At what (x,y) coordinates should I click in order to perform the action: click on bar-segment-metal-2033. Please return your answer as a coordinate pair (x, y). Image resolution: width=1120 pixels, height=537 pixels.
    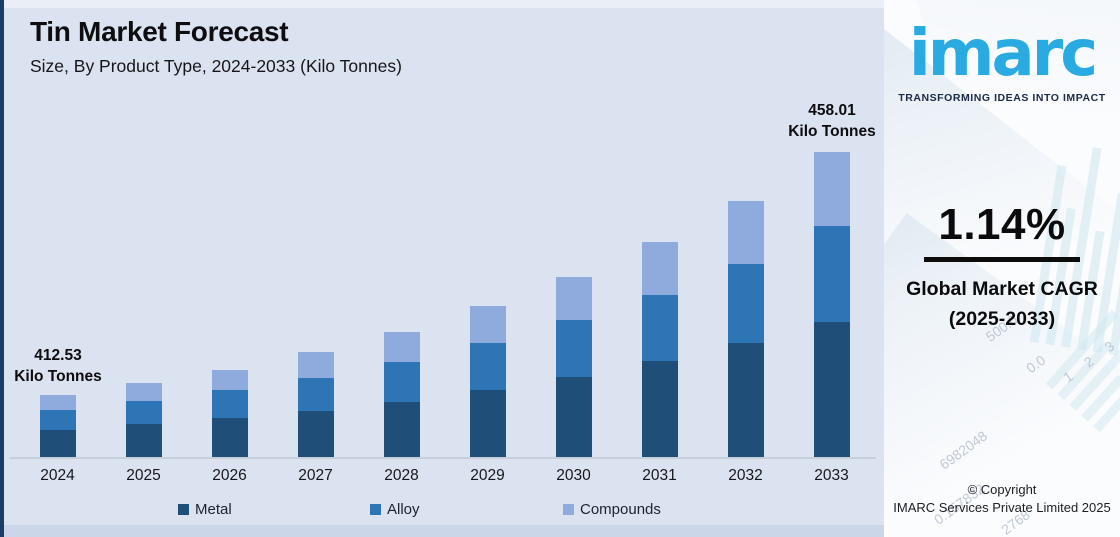
    Looking at the image, I should click on (831, 390).